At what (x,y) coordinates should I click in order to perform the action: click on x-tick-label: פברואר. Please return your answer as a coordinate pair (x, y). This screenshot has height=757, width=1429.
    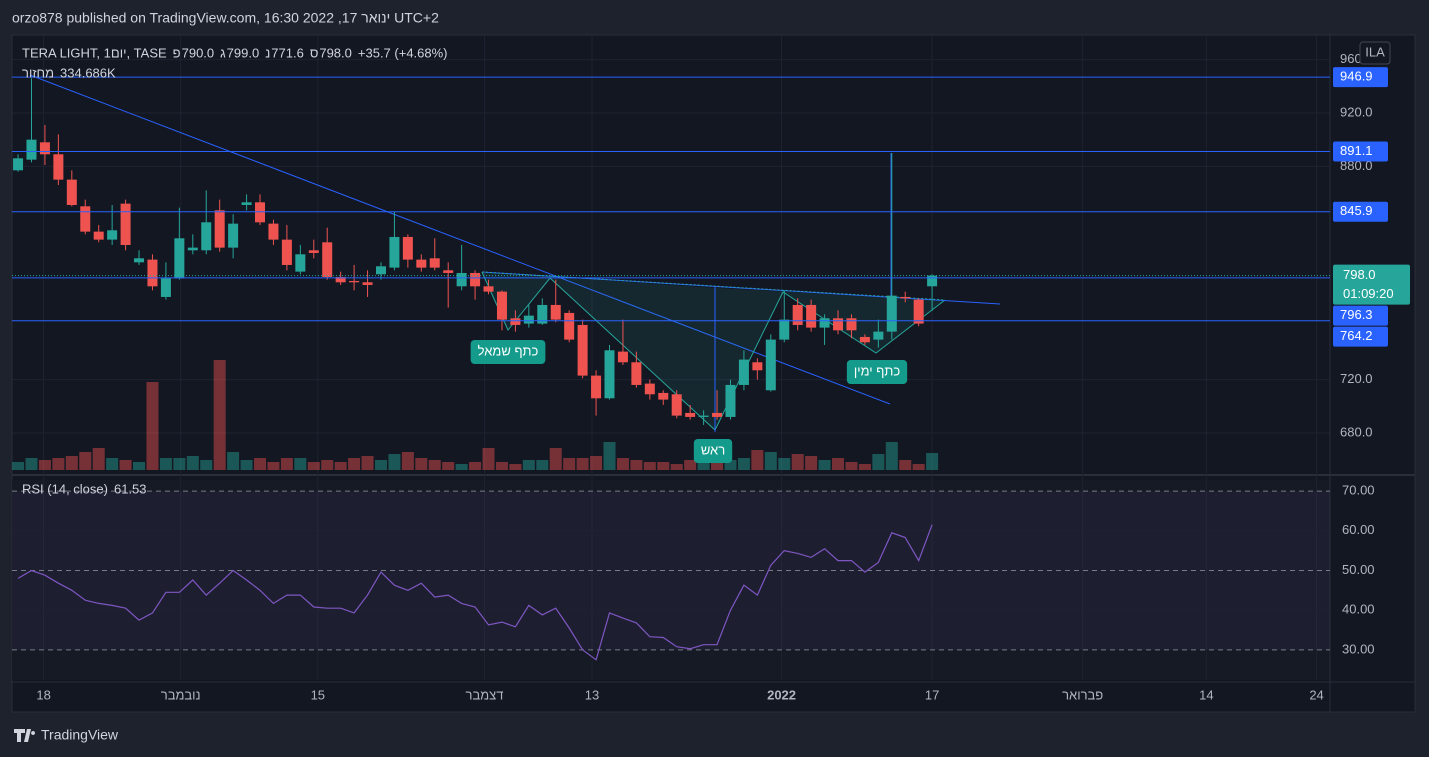
    Looking at the image, I should click on (1082, 694).